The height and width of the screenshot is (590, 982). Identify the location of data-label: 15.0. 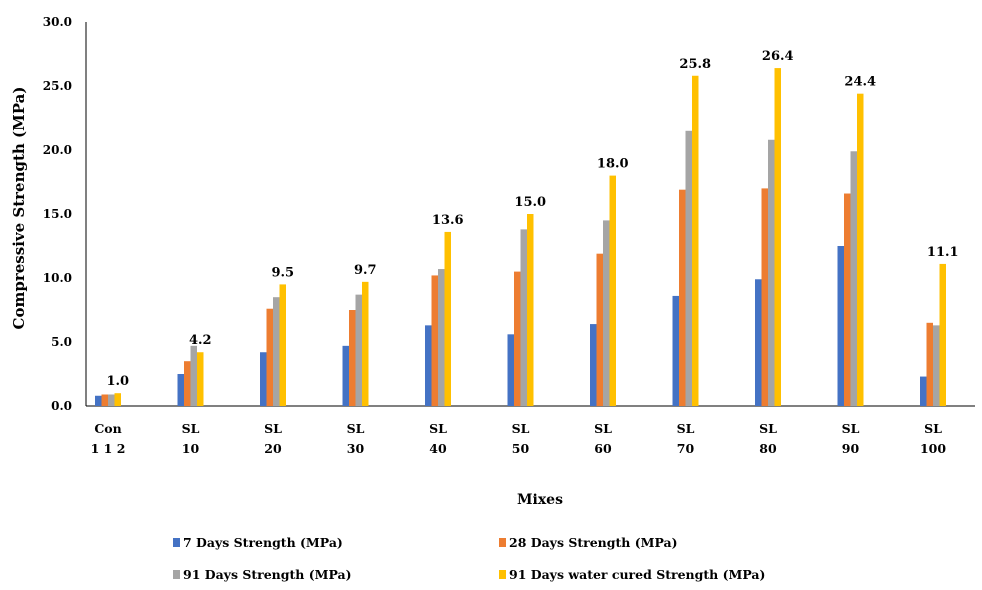
(530, 202).